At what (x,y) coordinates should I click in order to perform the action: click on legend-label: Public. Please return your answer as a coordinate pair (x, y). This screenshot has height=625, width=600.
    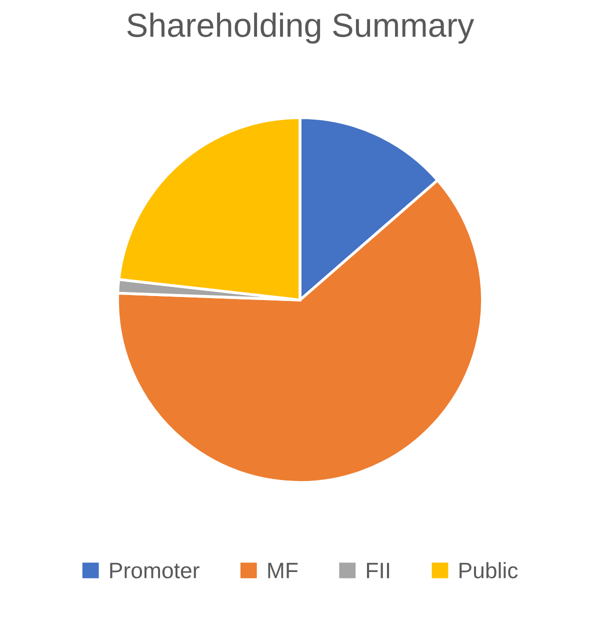
    Looking at the image, I should click on (489, 570).